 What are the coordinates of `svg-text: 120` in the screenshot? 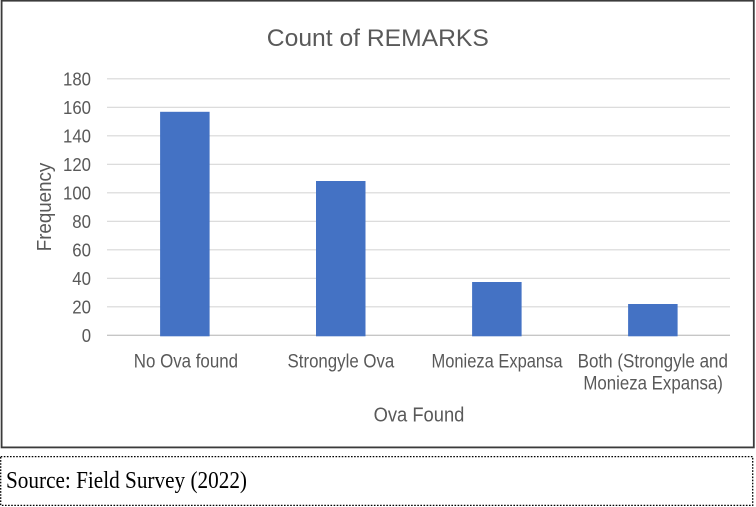 It's located at (77, 165).